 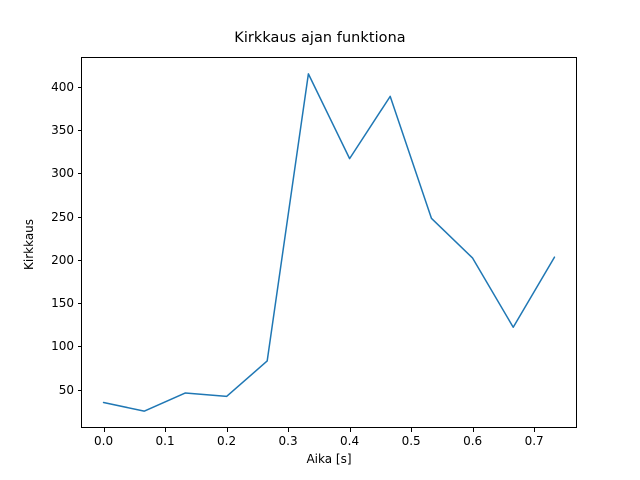 I want to click on y-tick-label: 150, so click(x=62, y=303).